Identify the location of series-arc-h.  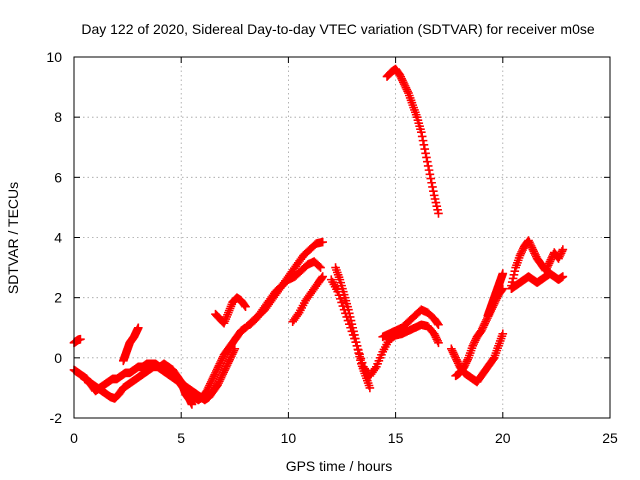
(285, 293).